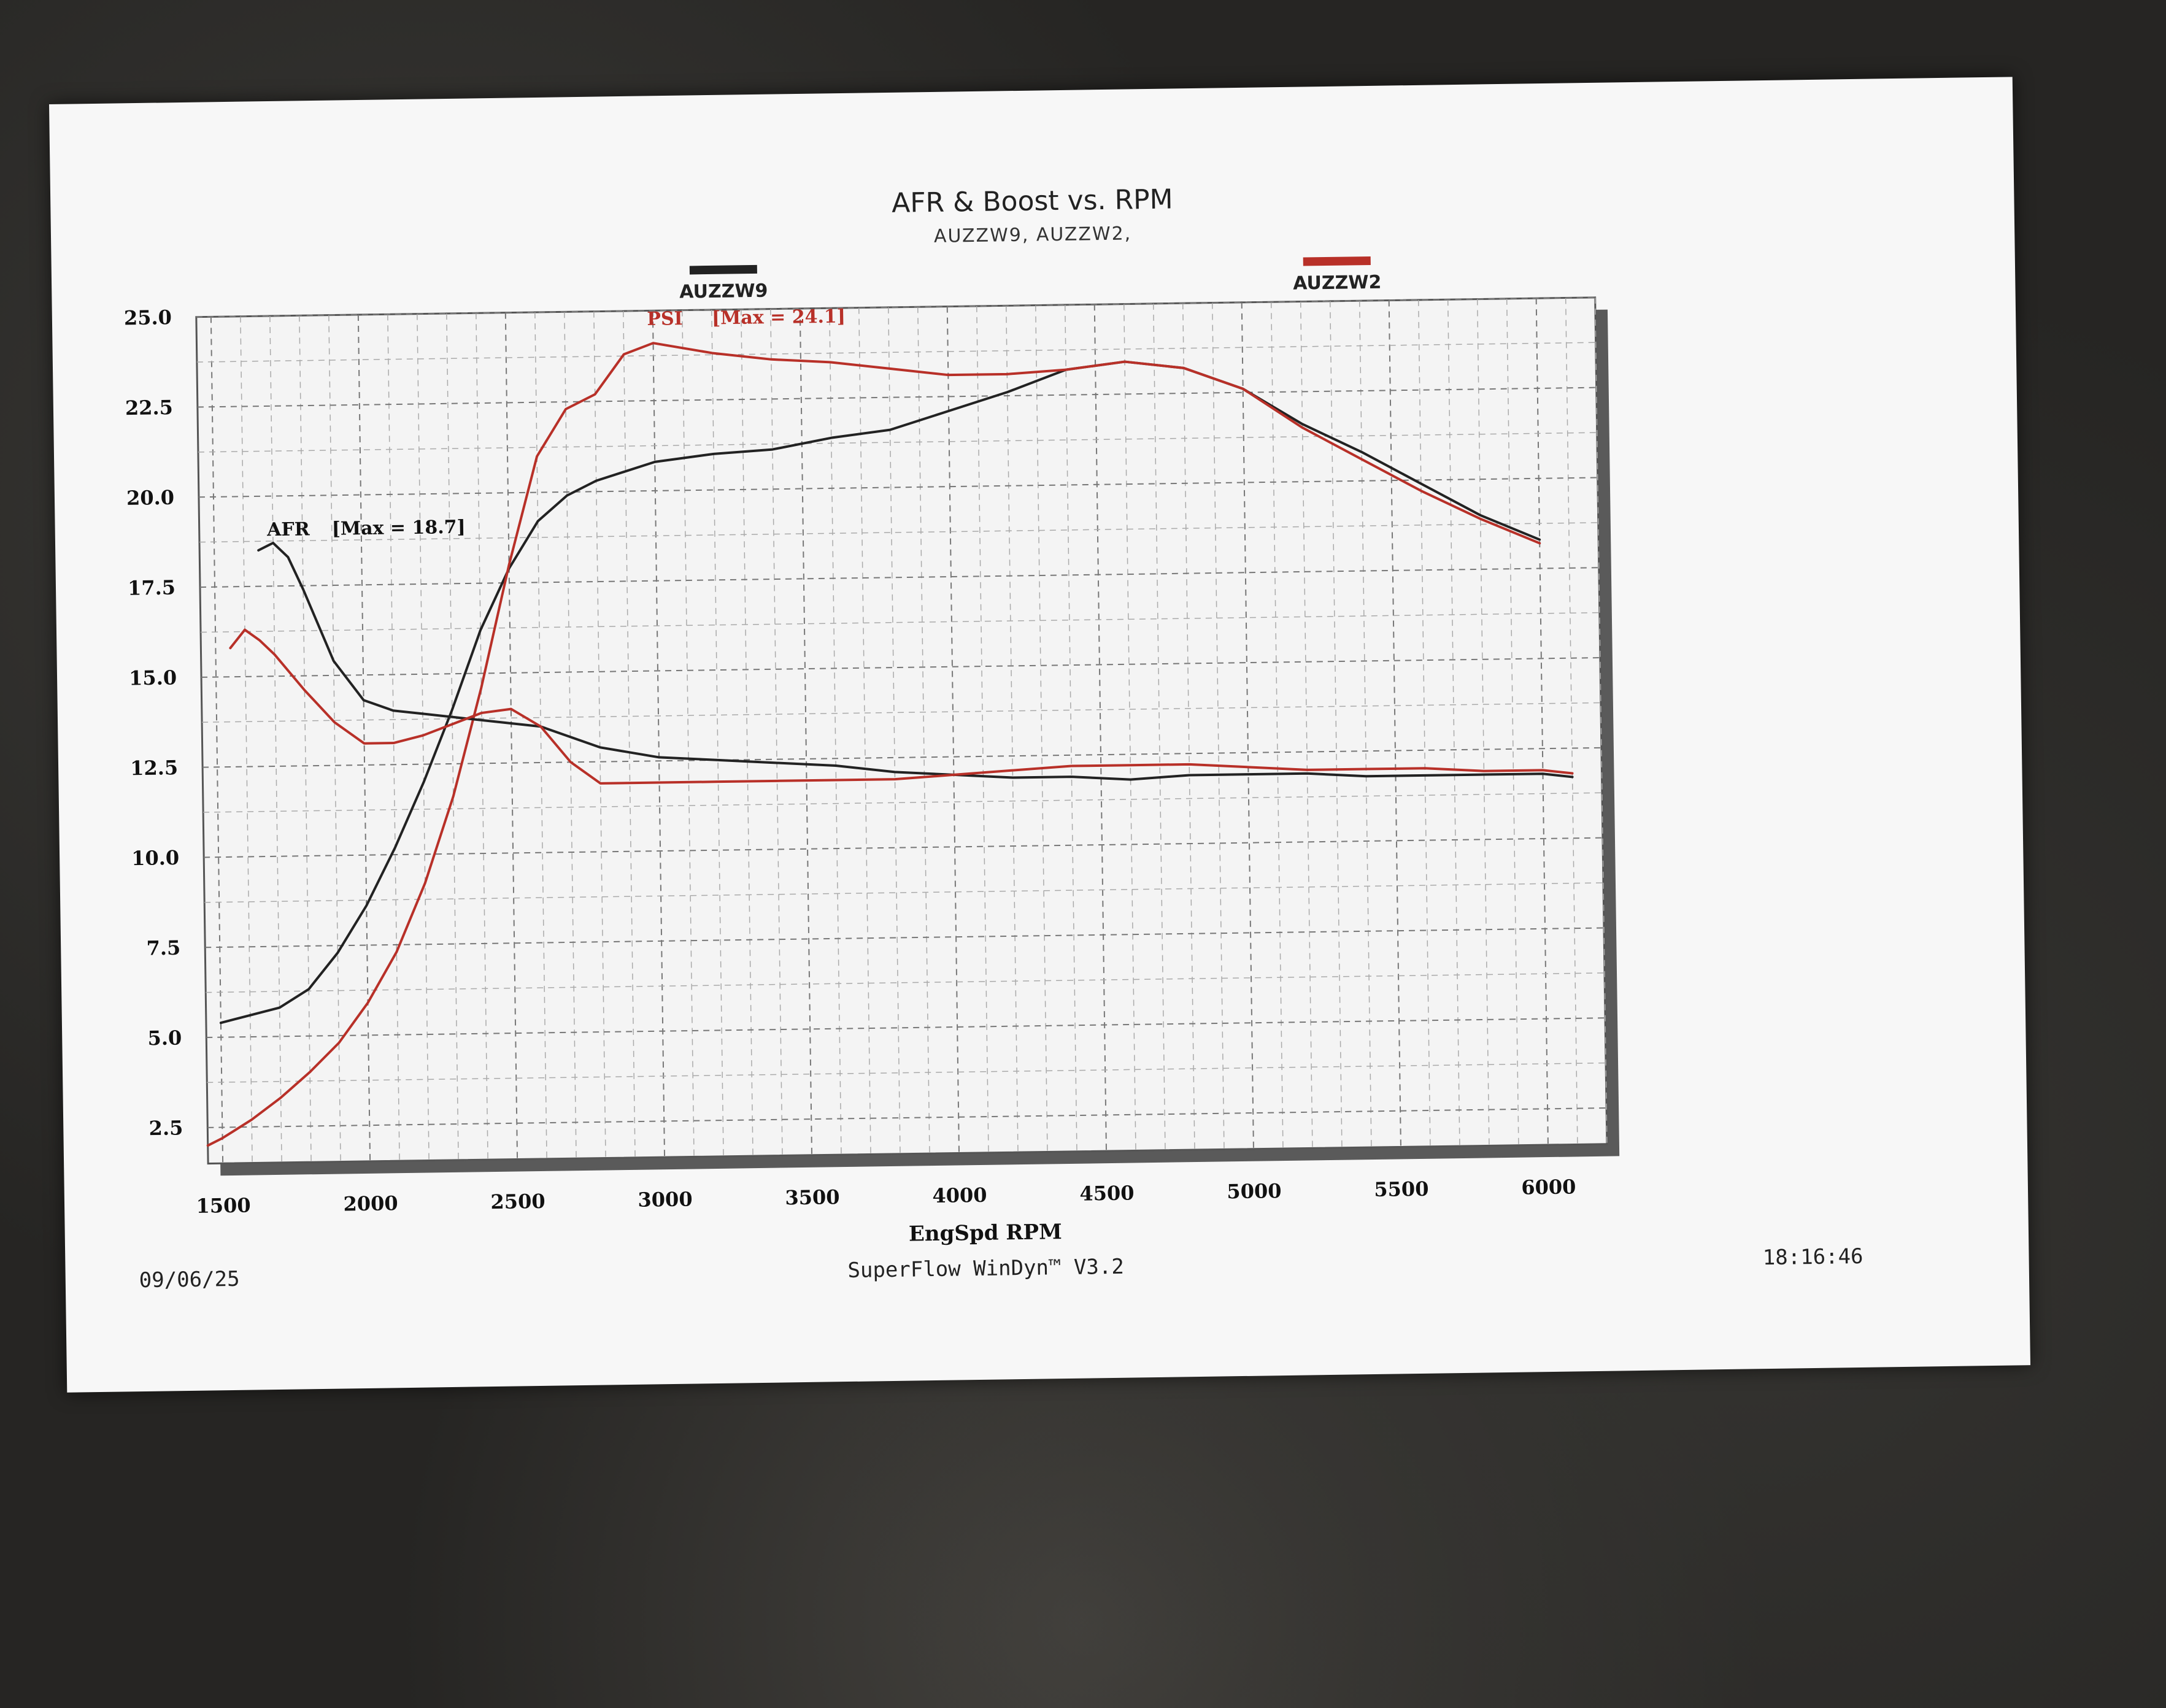 Image resolution: width=2166 pixels, height=1708 pixels. I want to click on y-tick-label: 20.0, so click(150, 498).